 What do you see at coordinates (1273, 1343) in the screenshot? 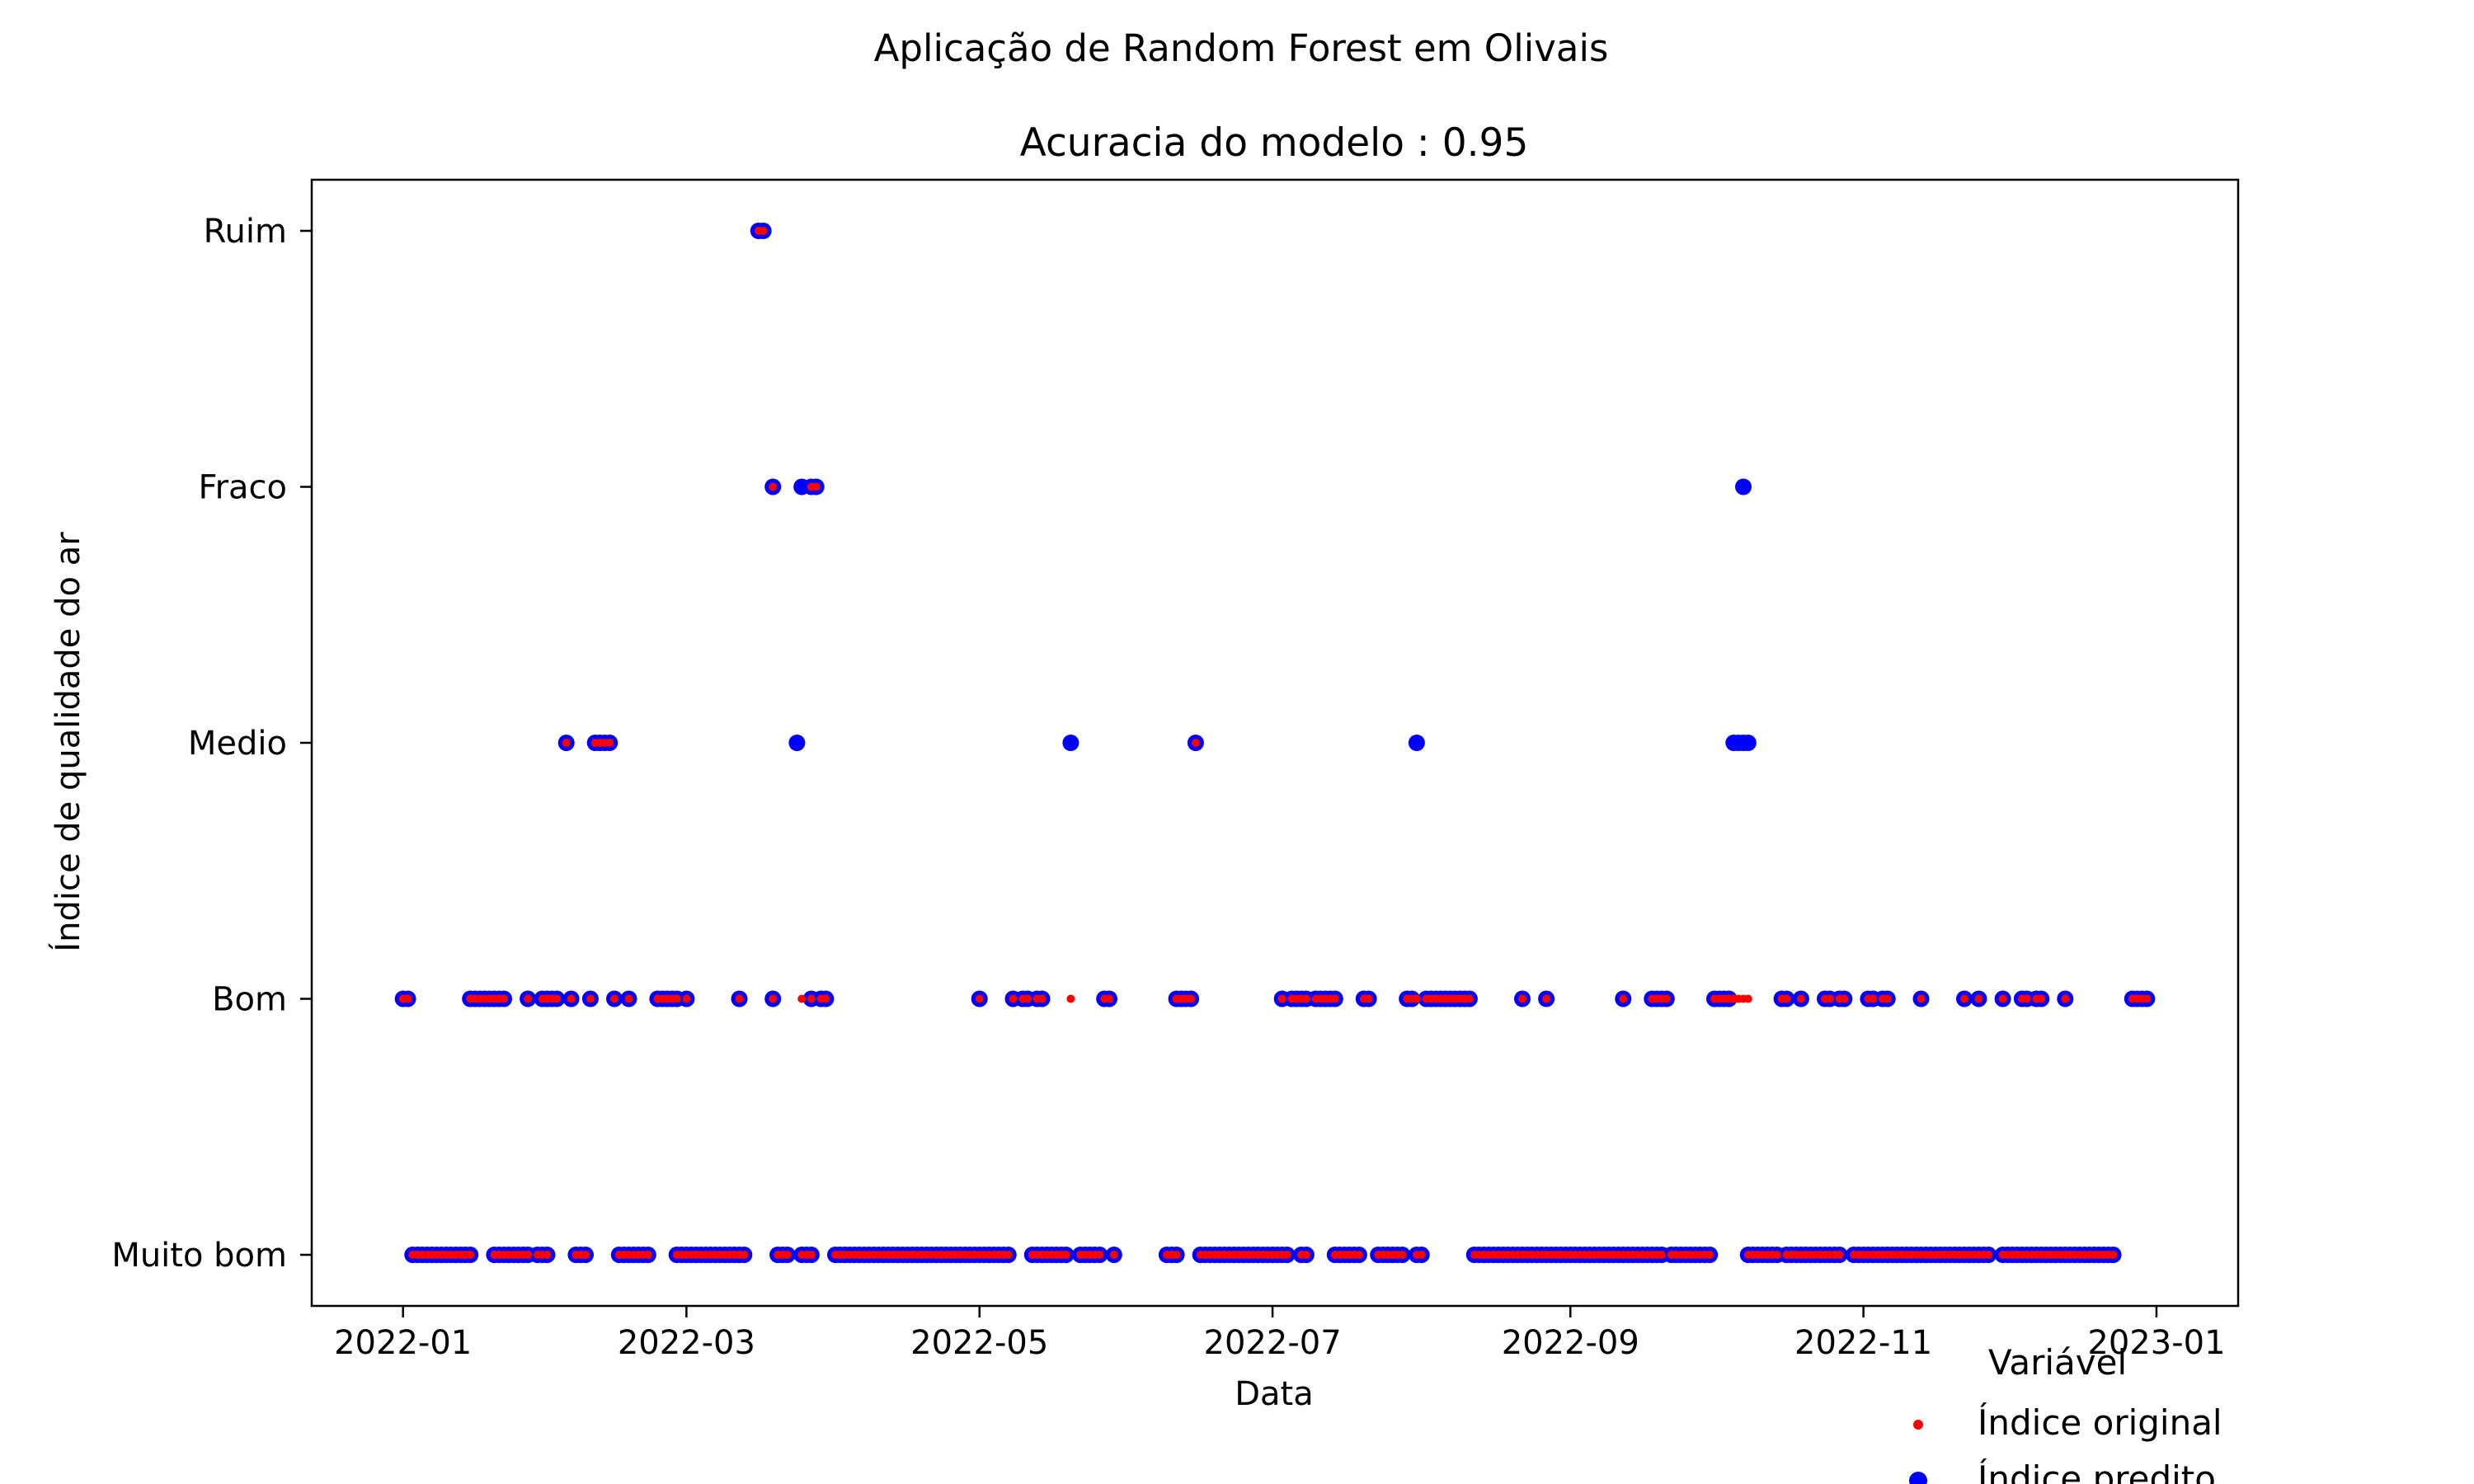
I see `x-tick-label: 2022-07` at bounding box center [1273, 1343].